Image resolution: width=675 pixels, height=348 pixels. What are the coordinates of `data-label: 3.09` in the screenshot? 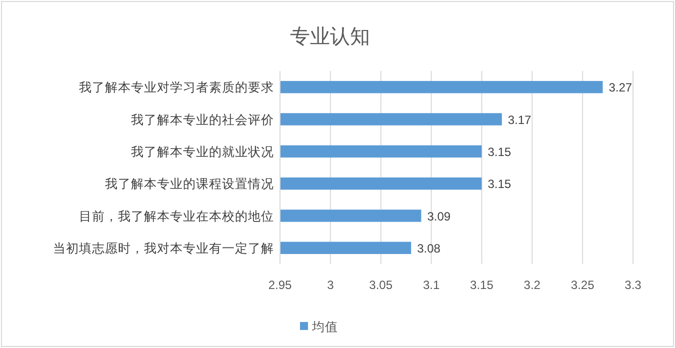 It's located at (439, 216).